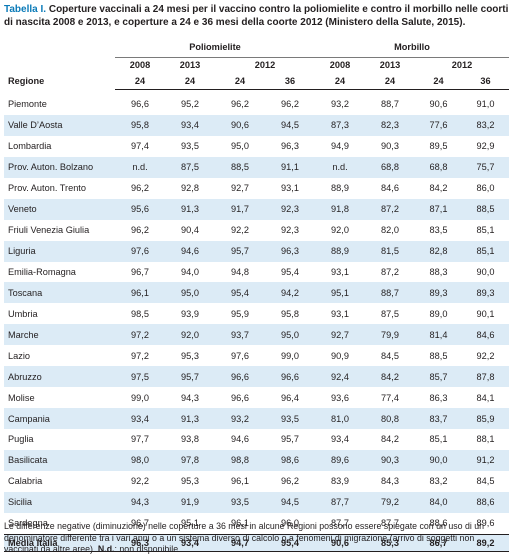 The width and height of the screenshot is (513, 560). What do you see at coordinates (485, 397) in the screenshot?
I see `value-cell: 84,1` at bounding box center [485, 397].